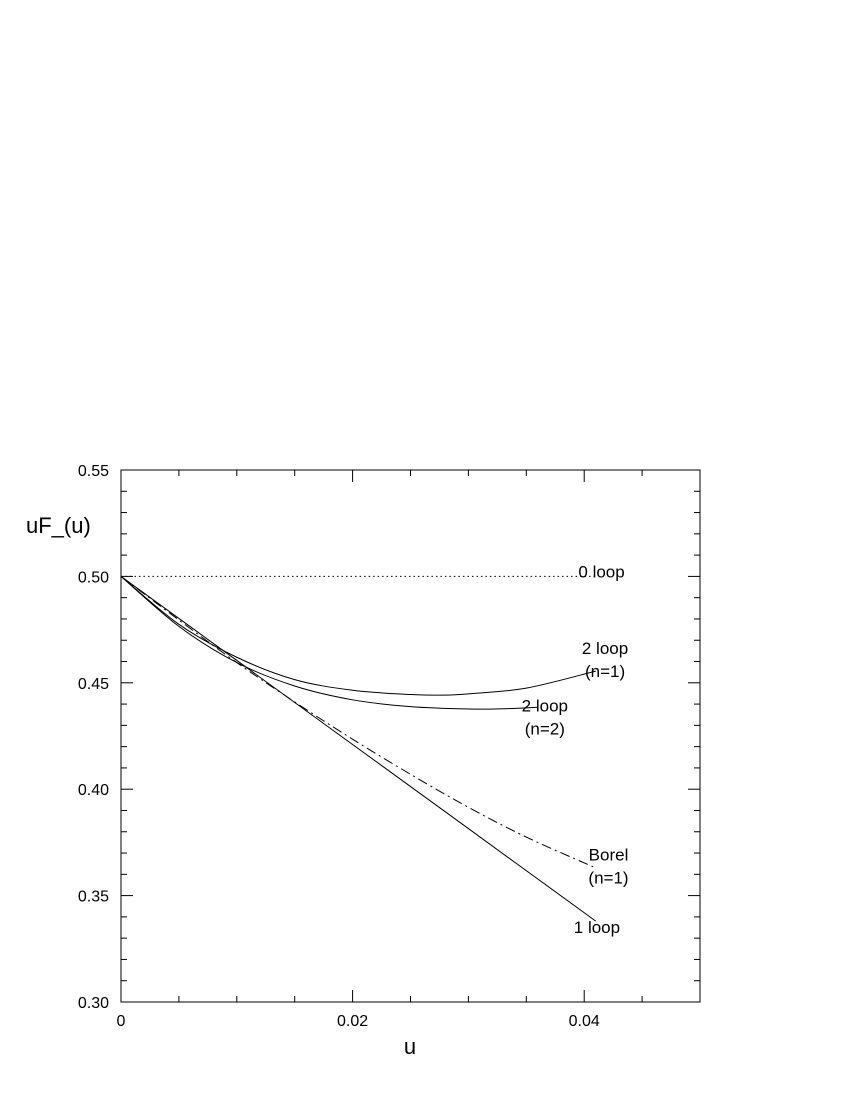 The image size is (845, 1093). What do you see at coordinates (410, 1046) in the screenshot?
I see `x-axis-label: u` at bounding box center [410, 1046].